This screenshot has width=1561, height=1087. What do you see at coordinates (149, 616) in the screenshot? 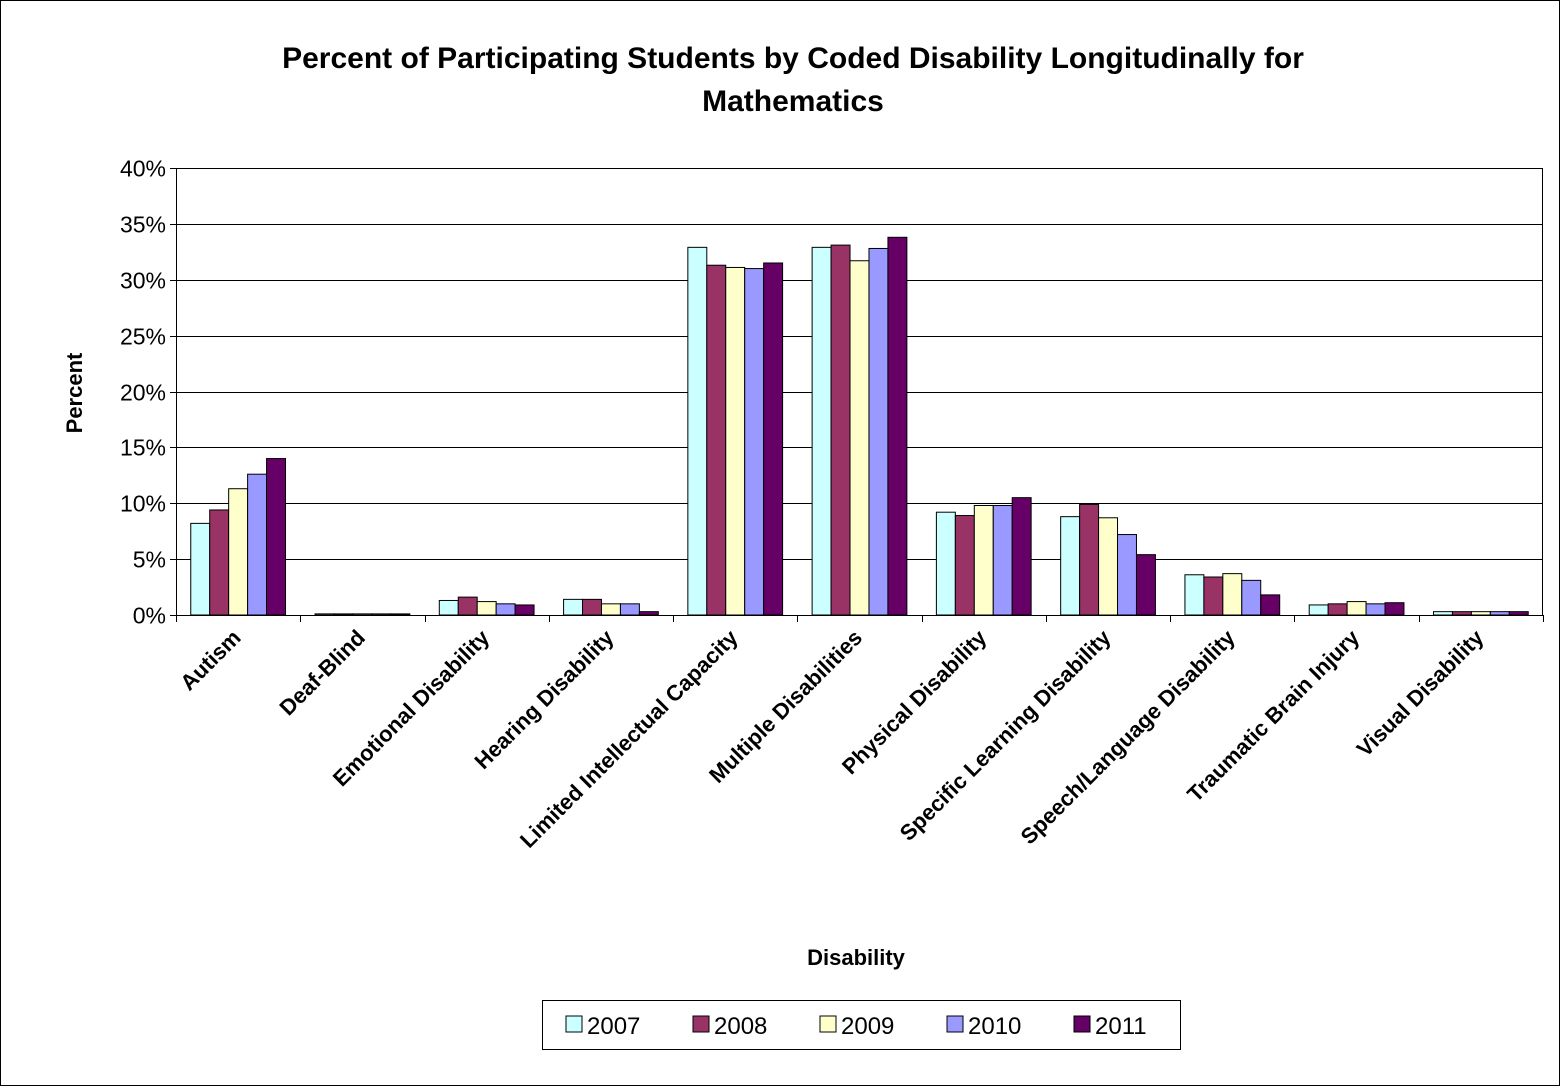
I see `y-tick-label: 0%` at bounding box center [149, 616].